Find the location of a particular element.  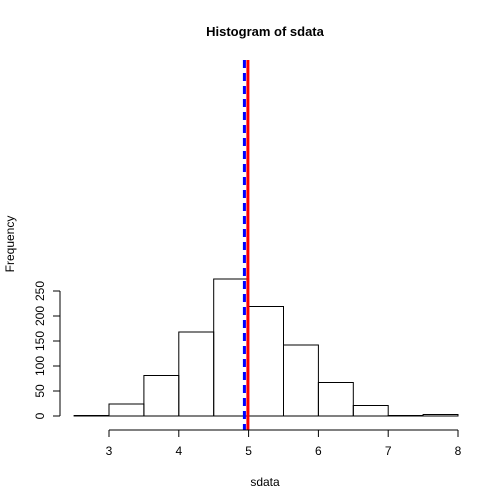

x-tick-label: 6 is located at coordinates (318, 451).